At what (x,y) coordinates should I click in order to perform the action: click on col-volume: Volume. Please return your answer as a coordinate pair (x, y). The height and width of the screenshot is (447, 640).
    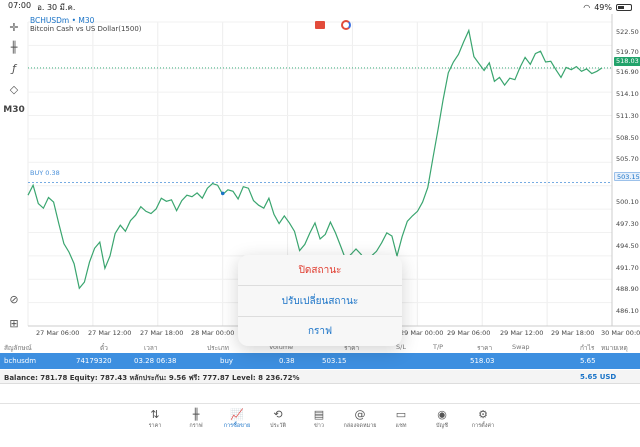
    Looking at the image, I should click on (281, 347).